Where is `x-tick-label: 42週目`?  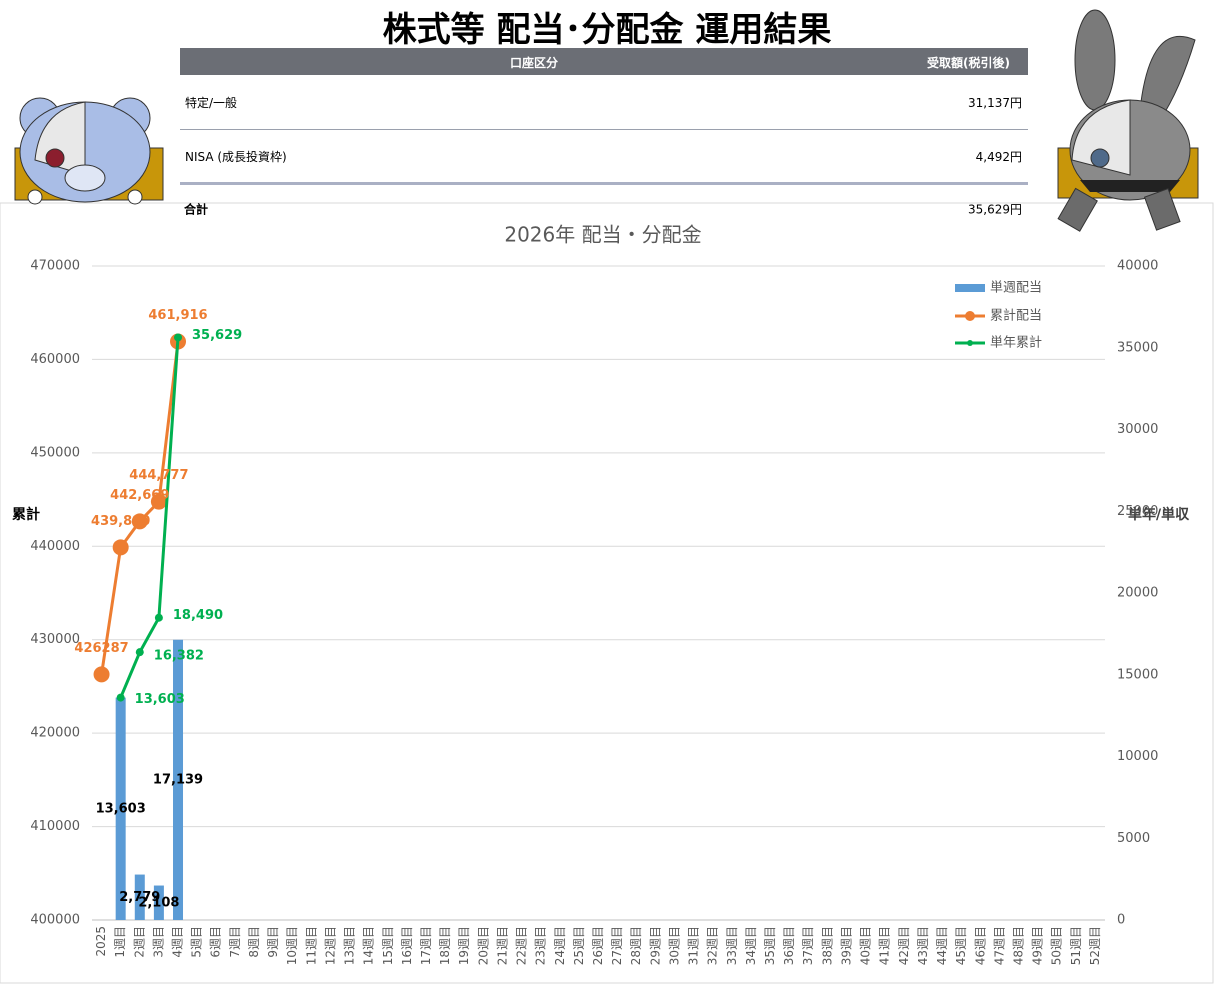 x-tick-label: 42週目 is located at coordinates (904, 945).